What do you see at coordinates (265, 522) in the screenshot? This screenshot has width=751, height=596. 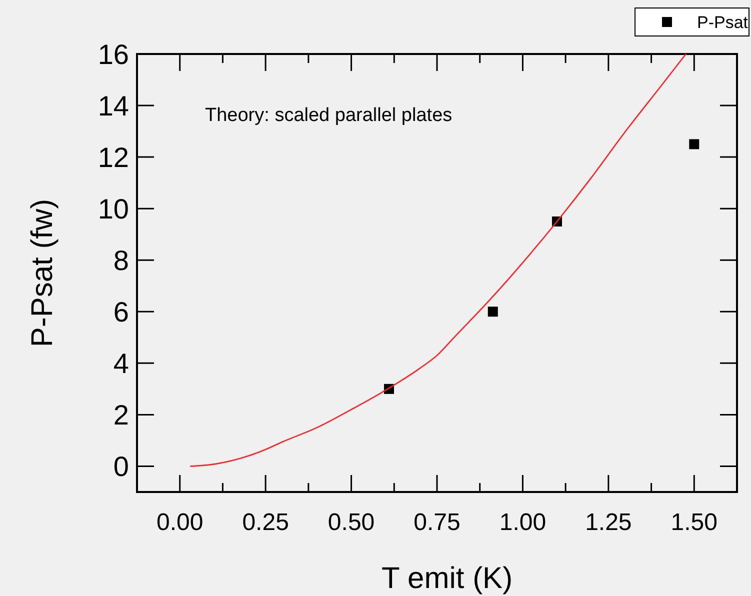 I see `x-tick-label: 0.25` at bounding box center [265, 522].